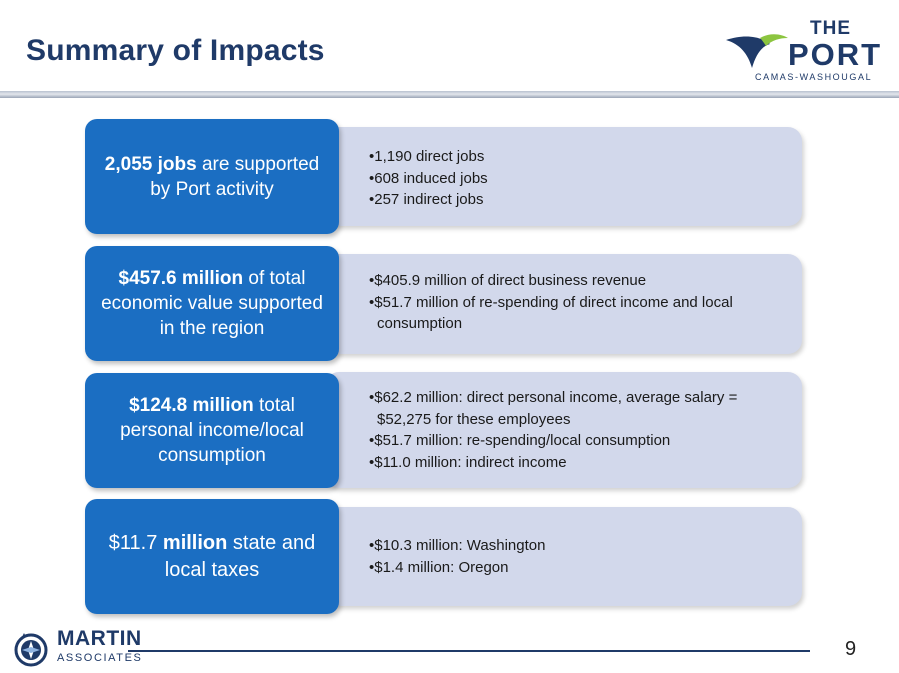  I want to click on personal-income-highlight: $124.8 million, so click(191, 405).